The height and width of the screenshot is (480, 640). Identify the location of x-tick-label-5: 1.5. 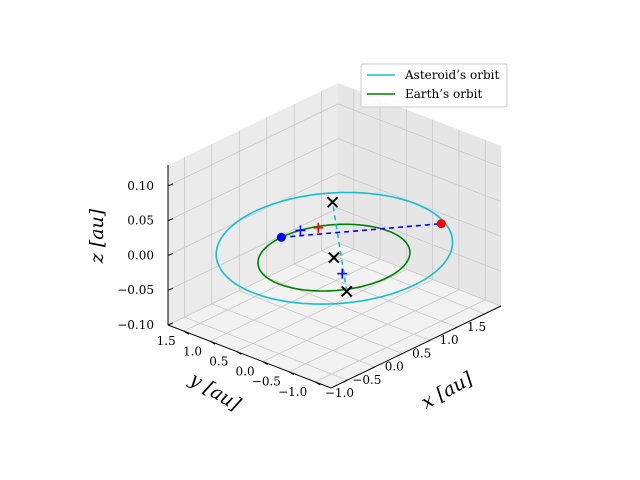
(476, 327).